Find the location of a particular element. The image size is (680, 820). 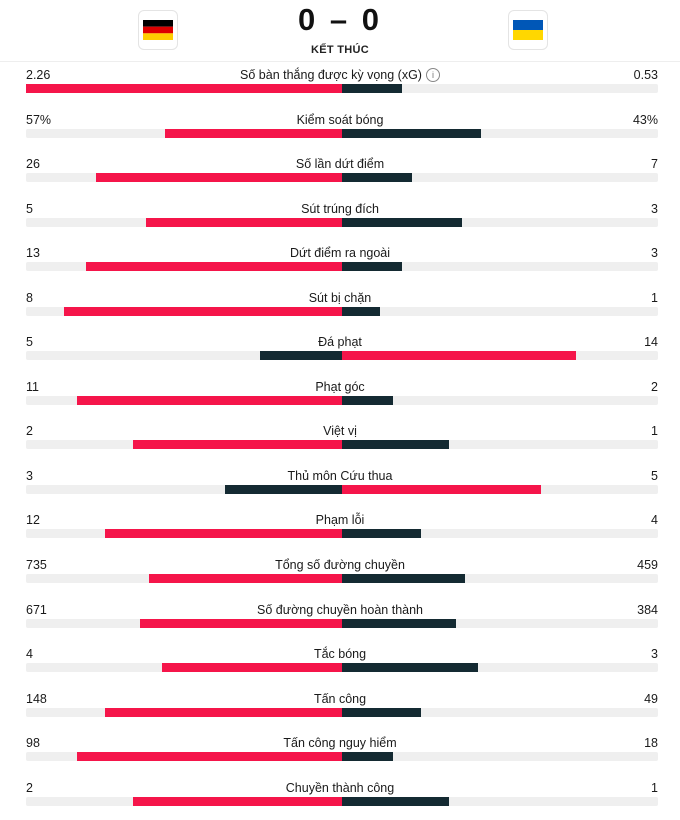

stat-home-value: 12 is located at coordinates (33, 520).